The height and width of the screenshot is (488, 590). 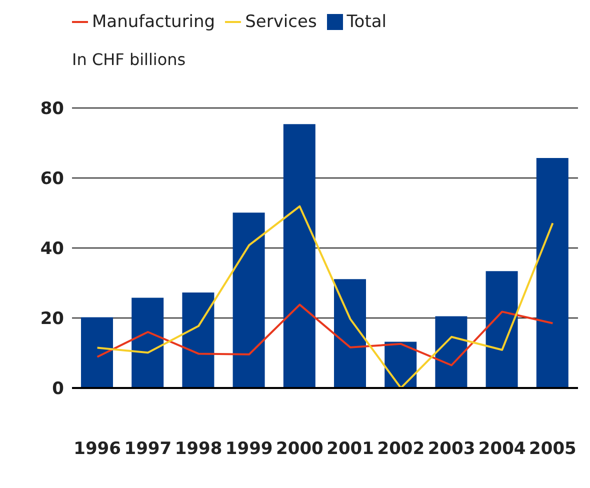 I want to click on legend-label: Total, so click(x=366, y=22).